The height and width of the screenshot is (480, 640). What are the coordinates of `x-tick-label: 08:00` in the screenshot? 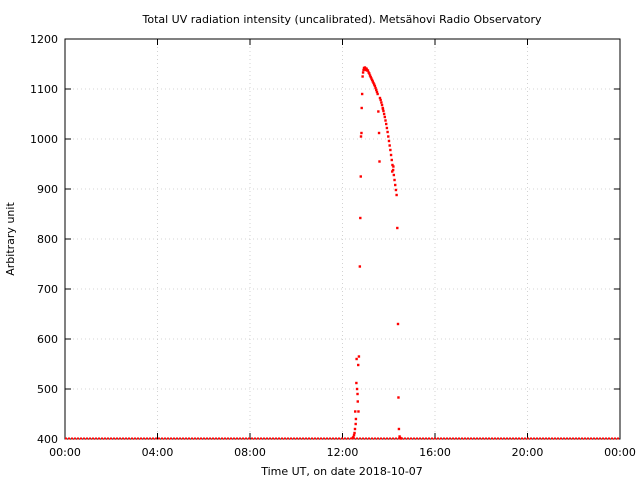 It's located at (250, 452).